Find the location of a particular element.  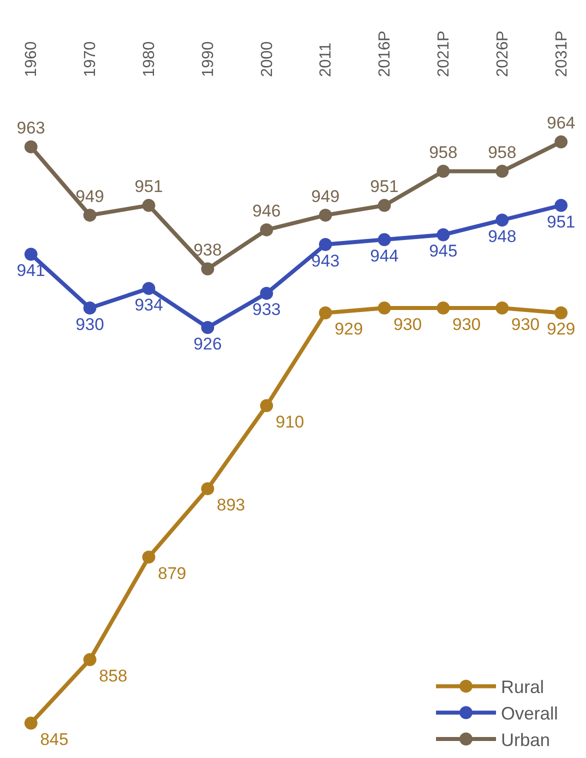

x-tick-label: 1960 is located at coordinates (31, 59).